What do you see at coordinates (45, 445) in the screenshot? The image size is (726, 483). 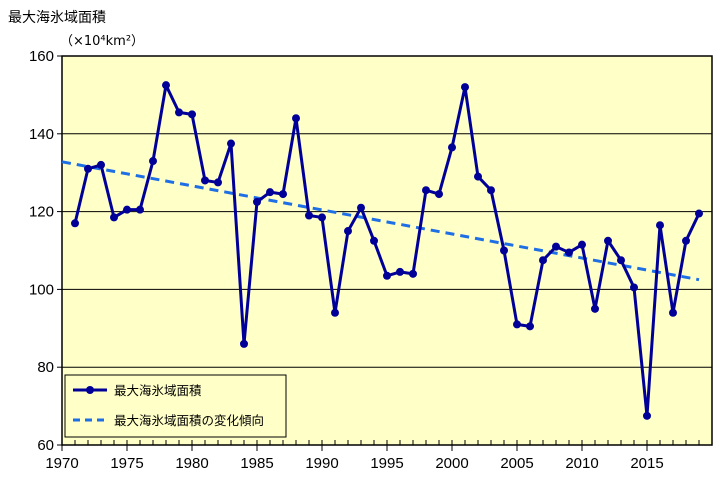 I see `y-tick-label: 60` at bounding box center [45, 445].